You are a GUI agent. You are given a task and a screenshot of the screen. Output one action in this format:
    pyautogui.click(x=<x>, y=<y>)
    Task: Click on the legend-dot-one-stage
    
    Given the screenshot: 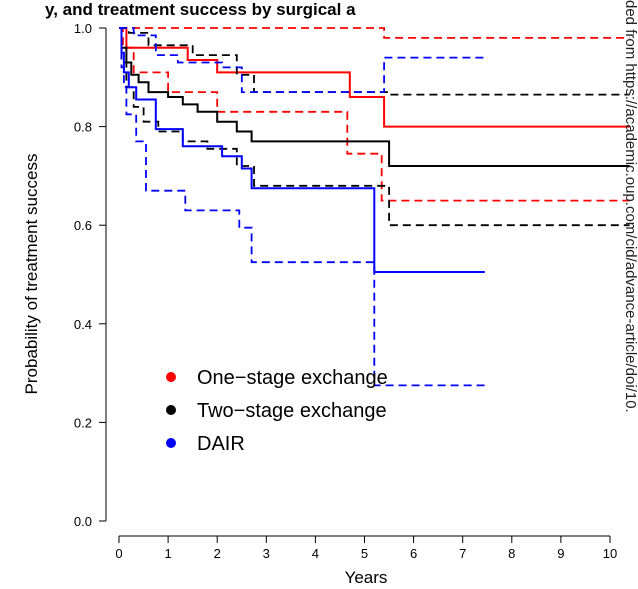 What is the action you would take?
    pyautogui.click(x=171, y=377)
    